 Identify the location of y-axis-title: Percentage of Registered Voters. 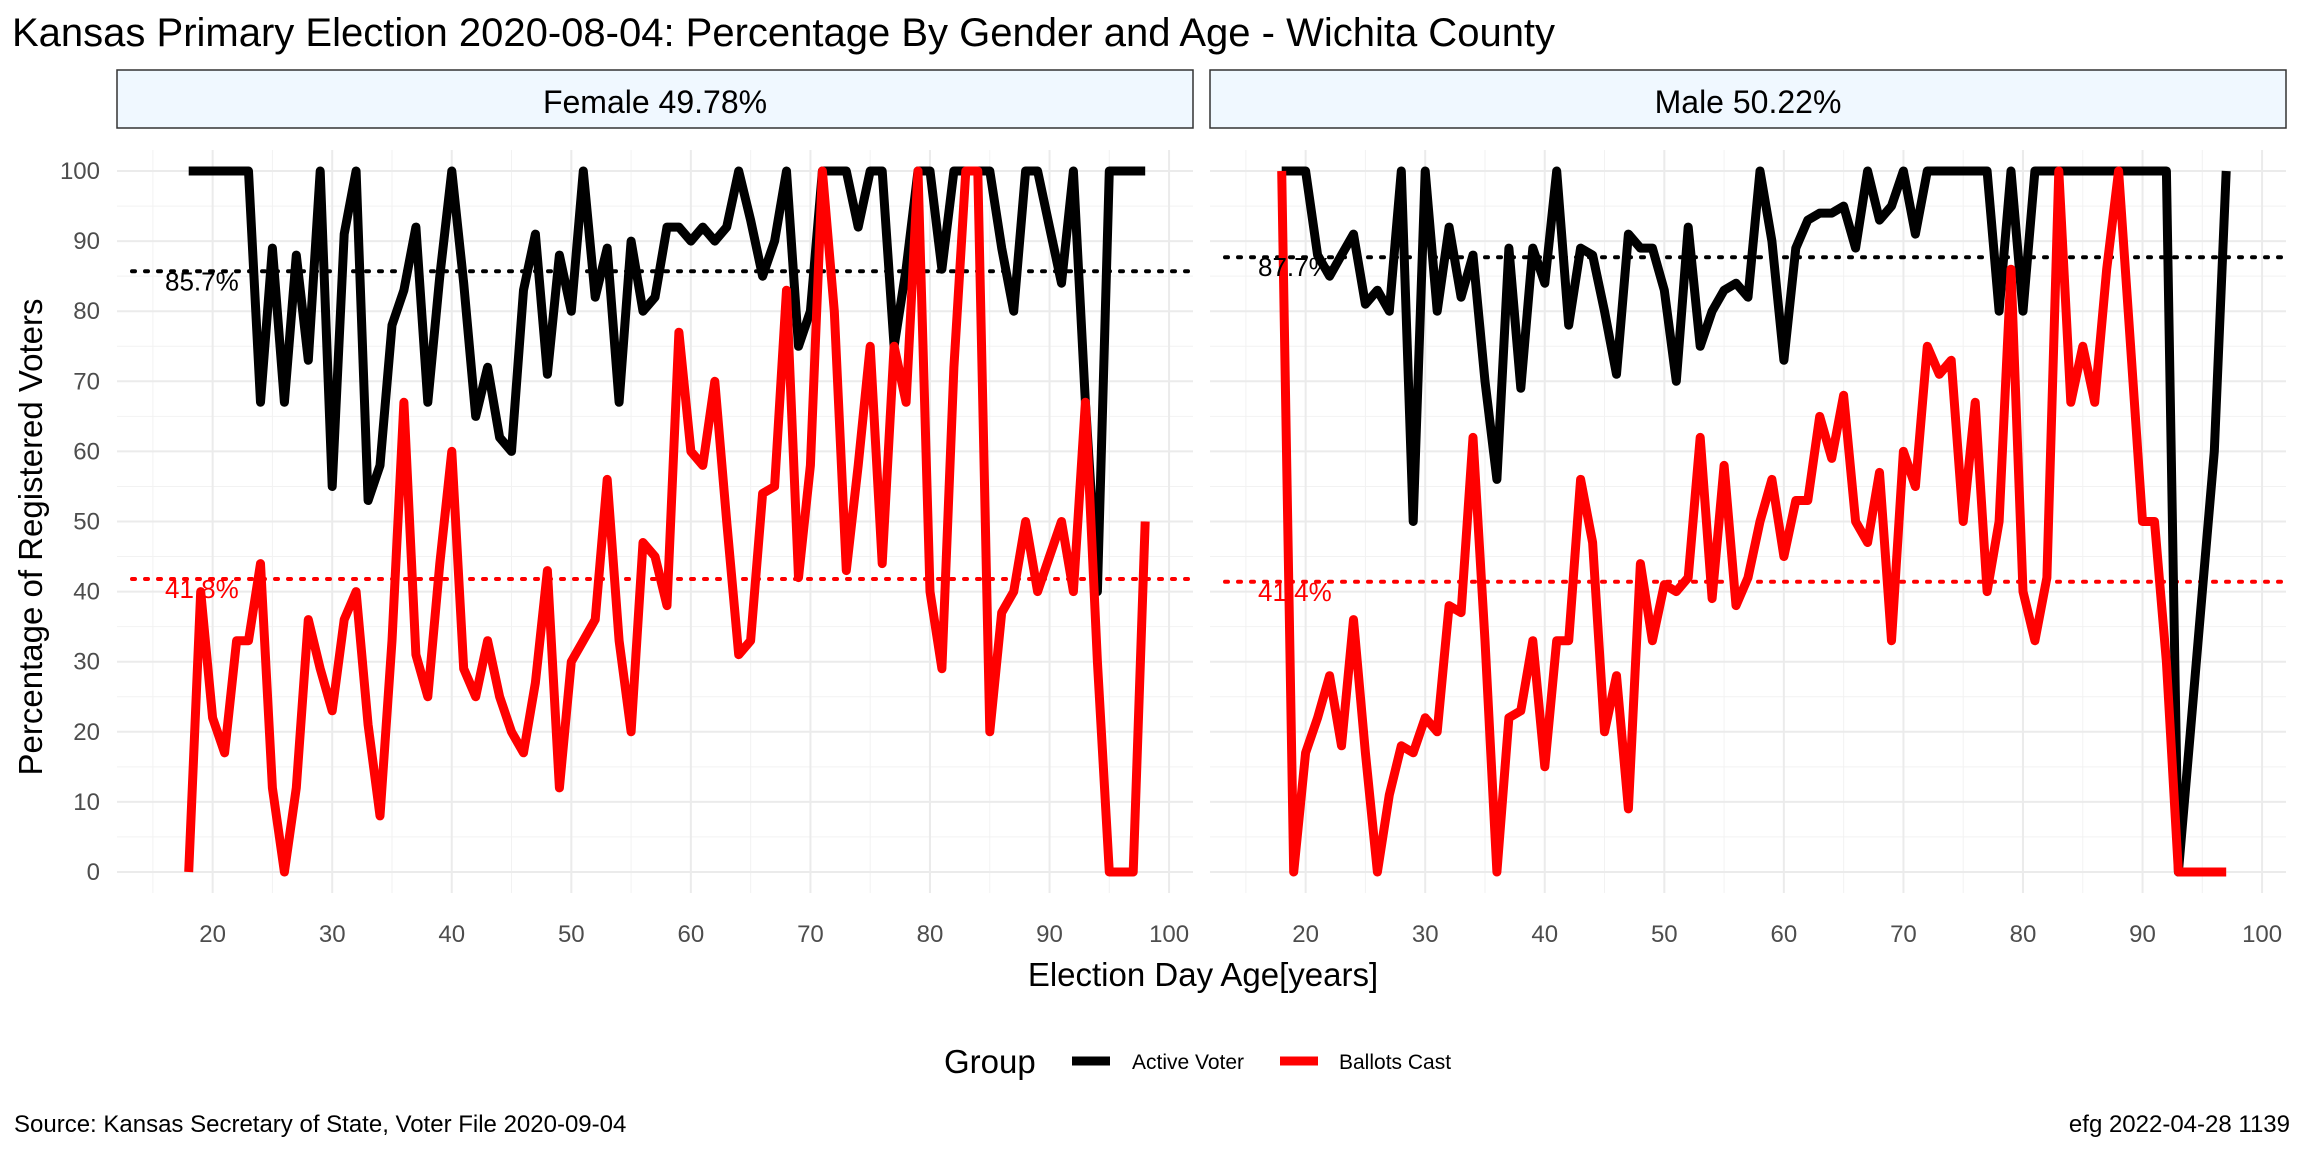
(30, 537).